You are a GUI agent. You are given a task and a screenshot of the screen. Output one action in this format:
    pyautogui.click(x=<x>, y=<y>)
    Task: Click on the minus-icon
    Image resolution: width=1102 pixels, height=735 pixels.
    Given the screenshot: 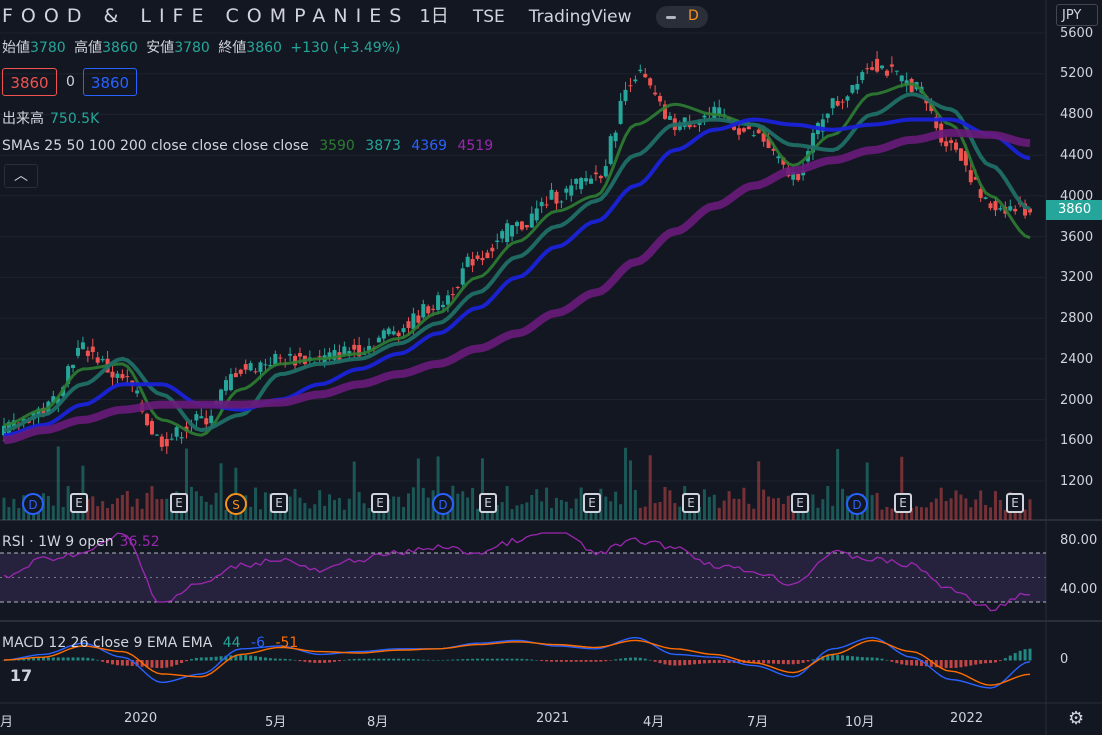 What is the action you would take?
    pyautogui.click(x=671, y=17)
    